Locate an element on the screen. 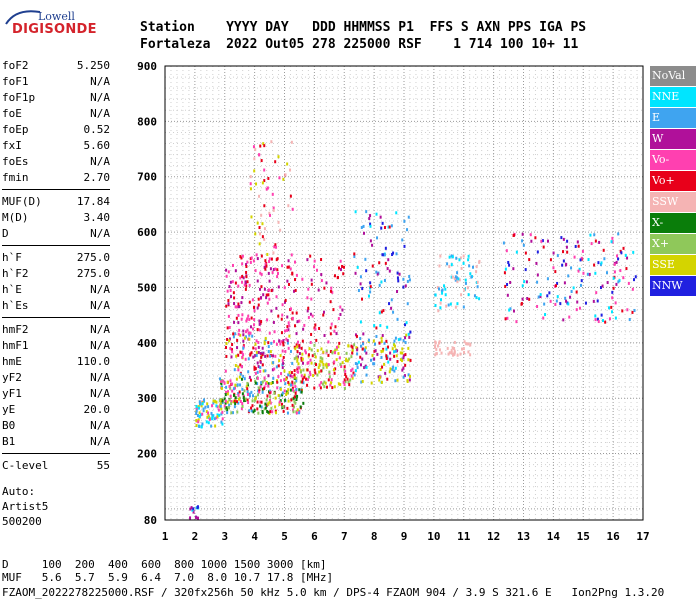  legend-item-sse: SSE is located at coordinates (673, 265).